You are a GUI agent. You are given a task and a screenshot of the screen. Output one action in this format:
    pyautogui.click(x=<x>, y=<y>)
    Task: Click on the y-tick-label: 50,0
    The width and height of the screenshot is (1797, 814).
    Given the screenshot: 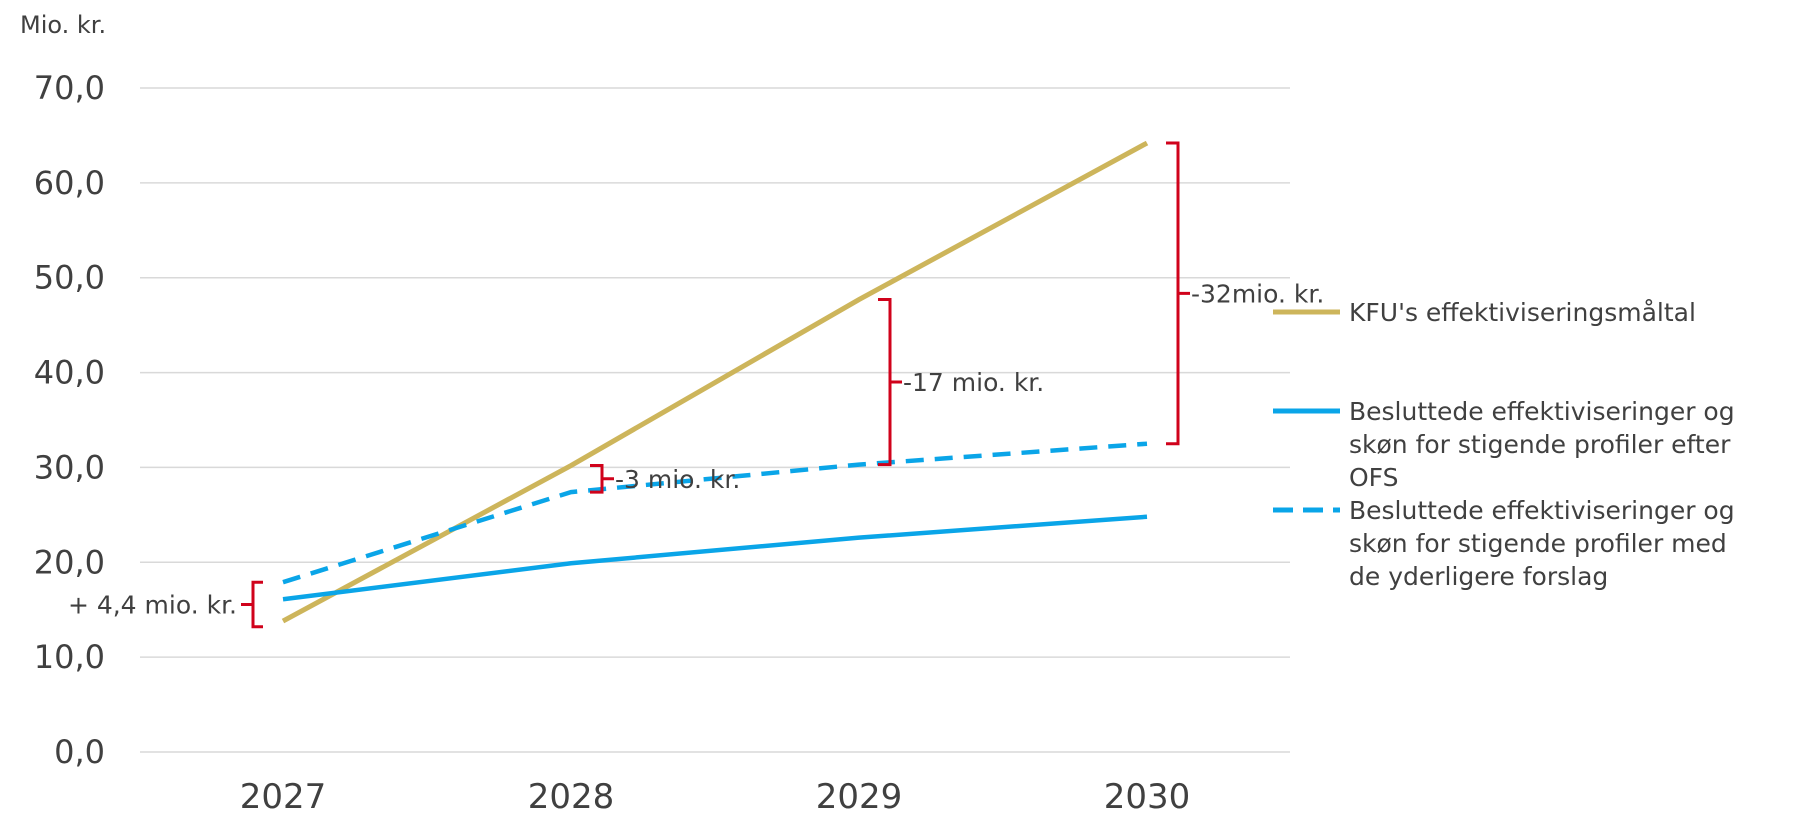 What is the action you would take?
    pyautogui.click(x=69, y=278)
    